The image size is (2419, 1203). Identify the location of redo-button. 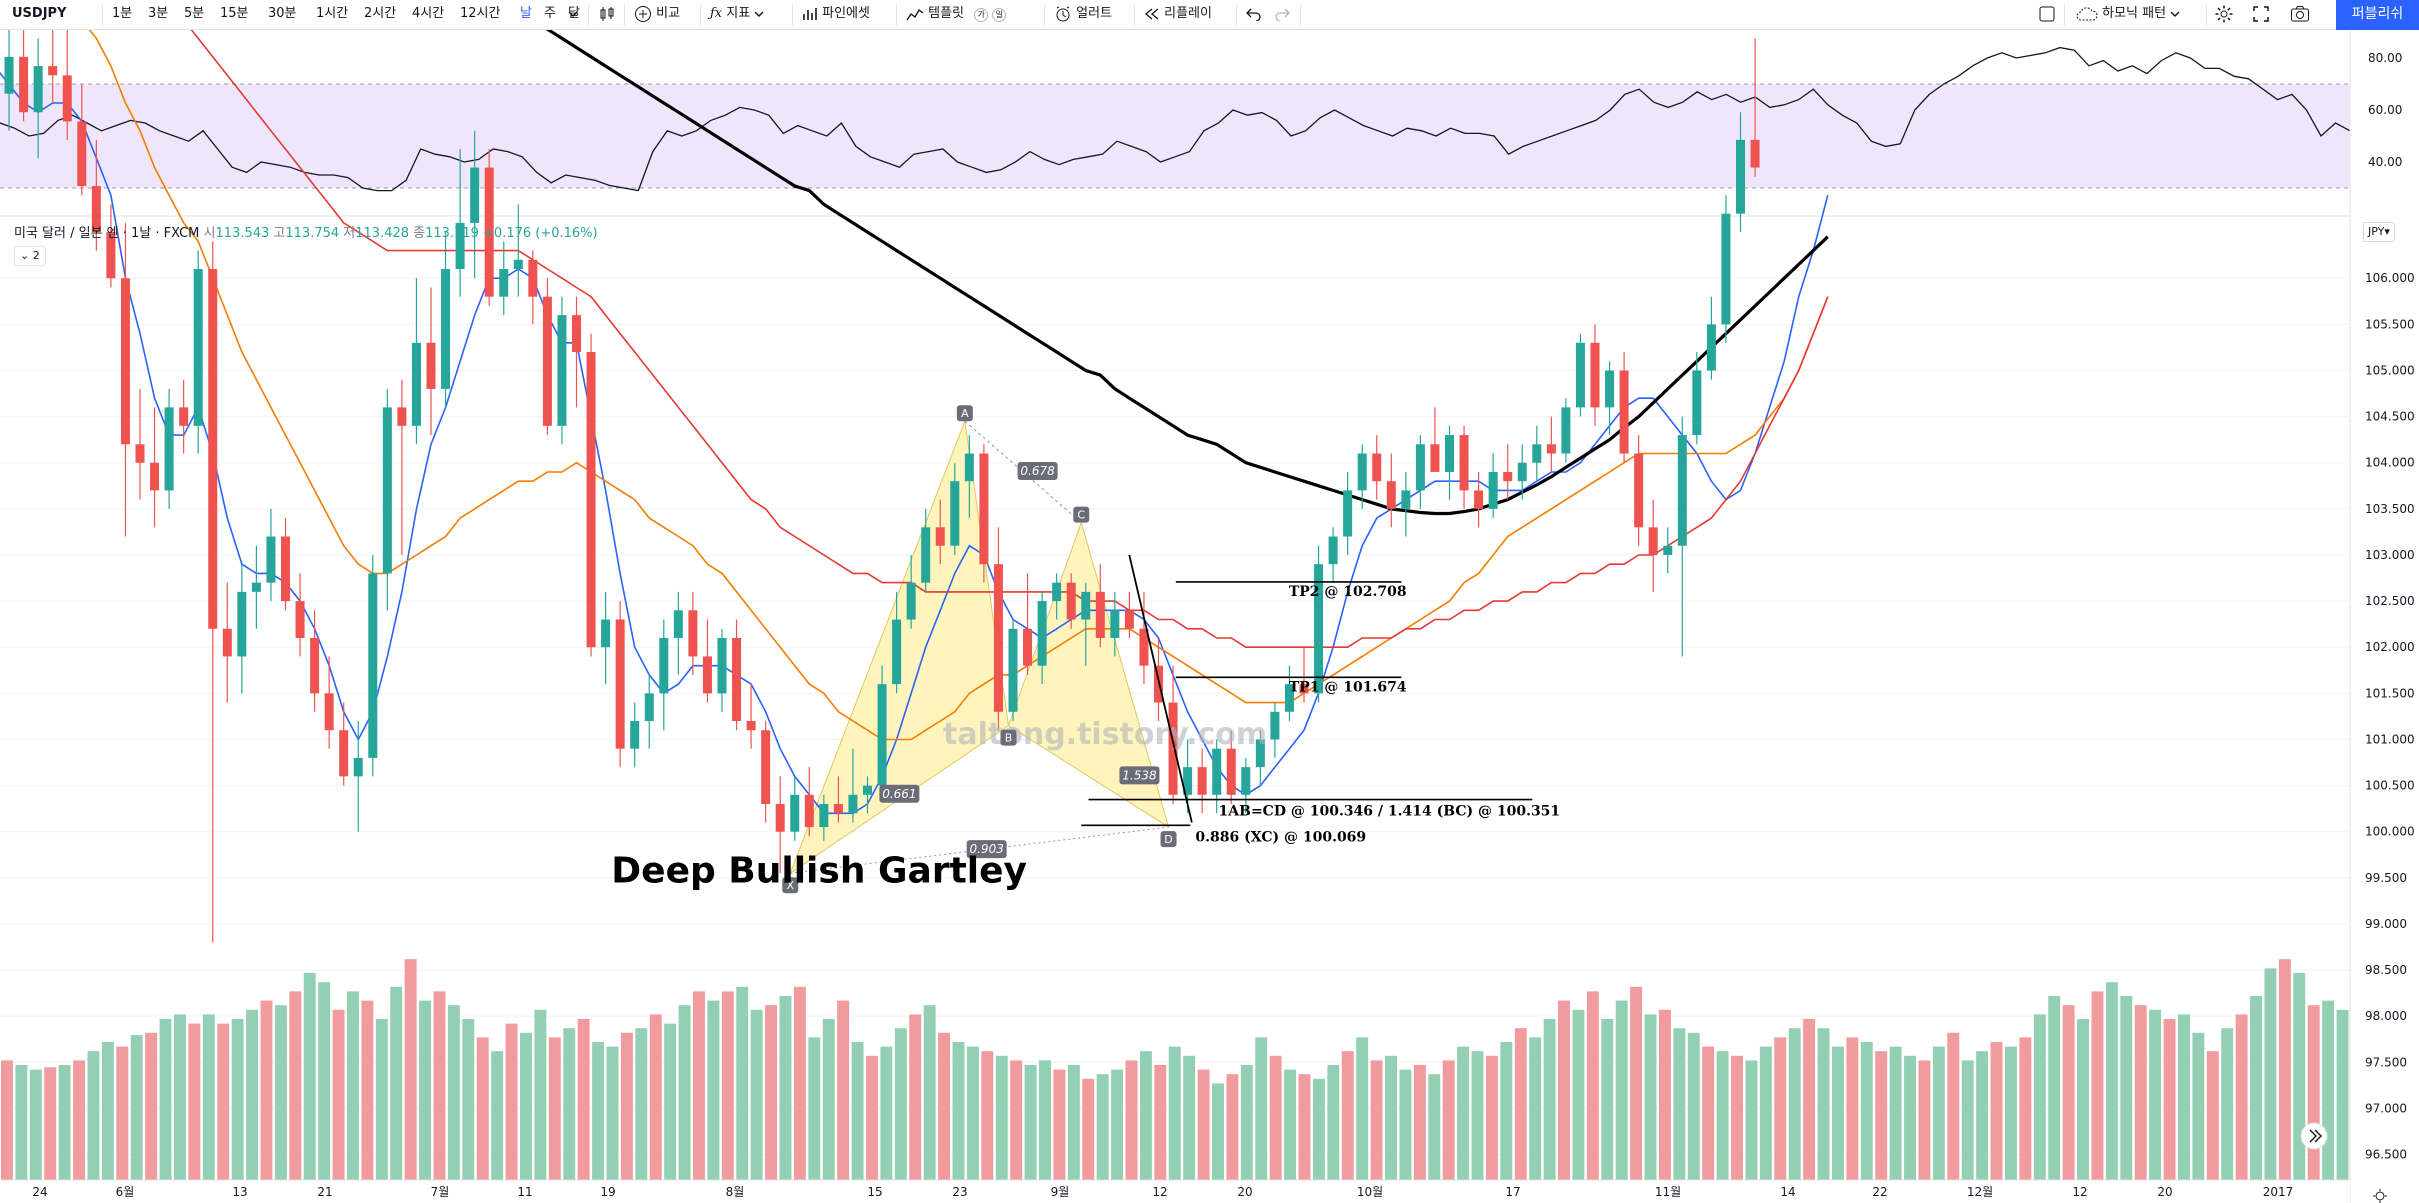
(1282, 15).